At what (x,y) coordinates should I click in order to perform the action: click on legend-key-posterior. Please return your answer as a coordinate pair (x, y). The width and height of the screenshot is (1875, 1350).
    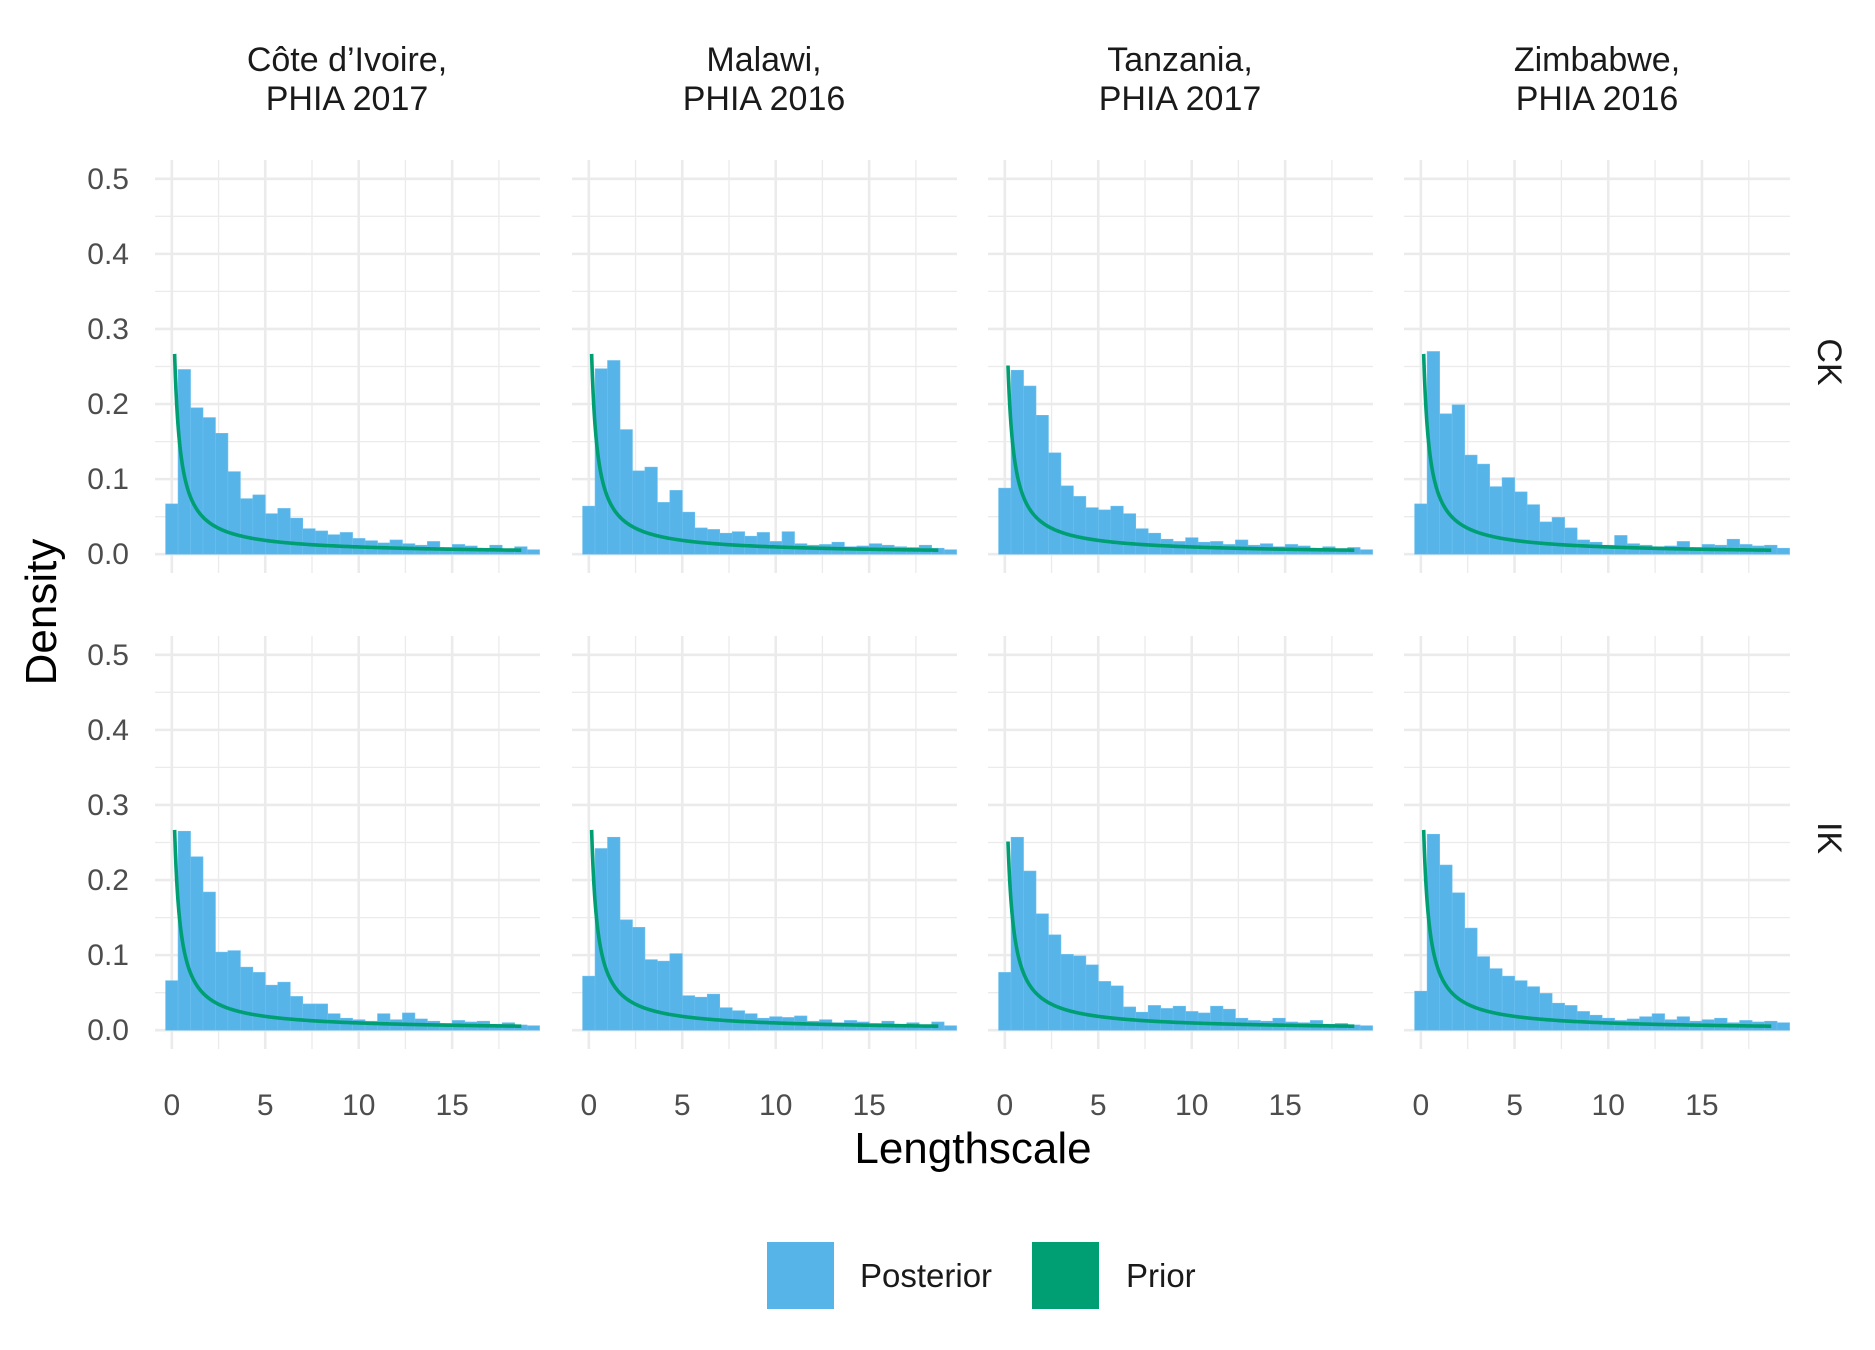
    Looking at the image, I should click on (800, 1275).